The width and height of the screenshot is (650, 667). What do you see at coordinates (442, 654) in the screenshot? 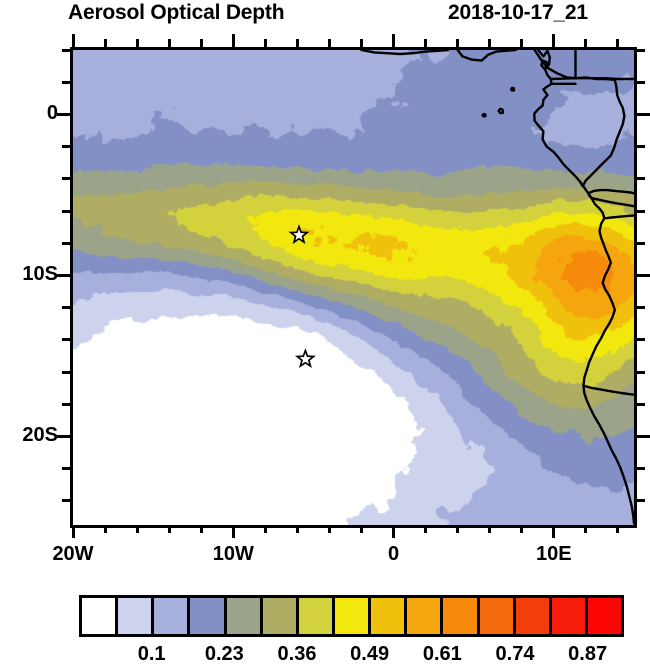
I see `colorbar-tick-label-0_61: 0.61` at bounding box center [442, 654].